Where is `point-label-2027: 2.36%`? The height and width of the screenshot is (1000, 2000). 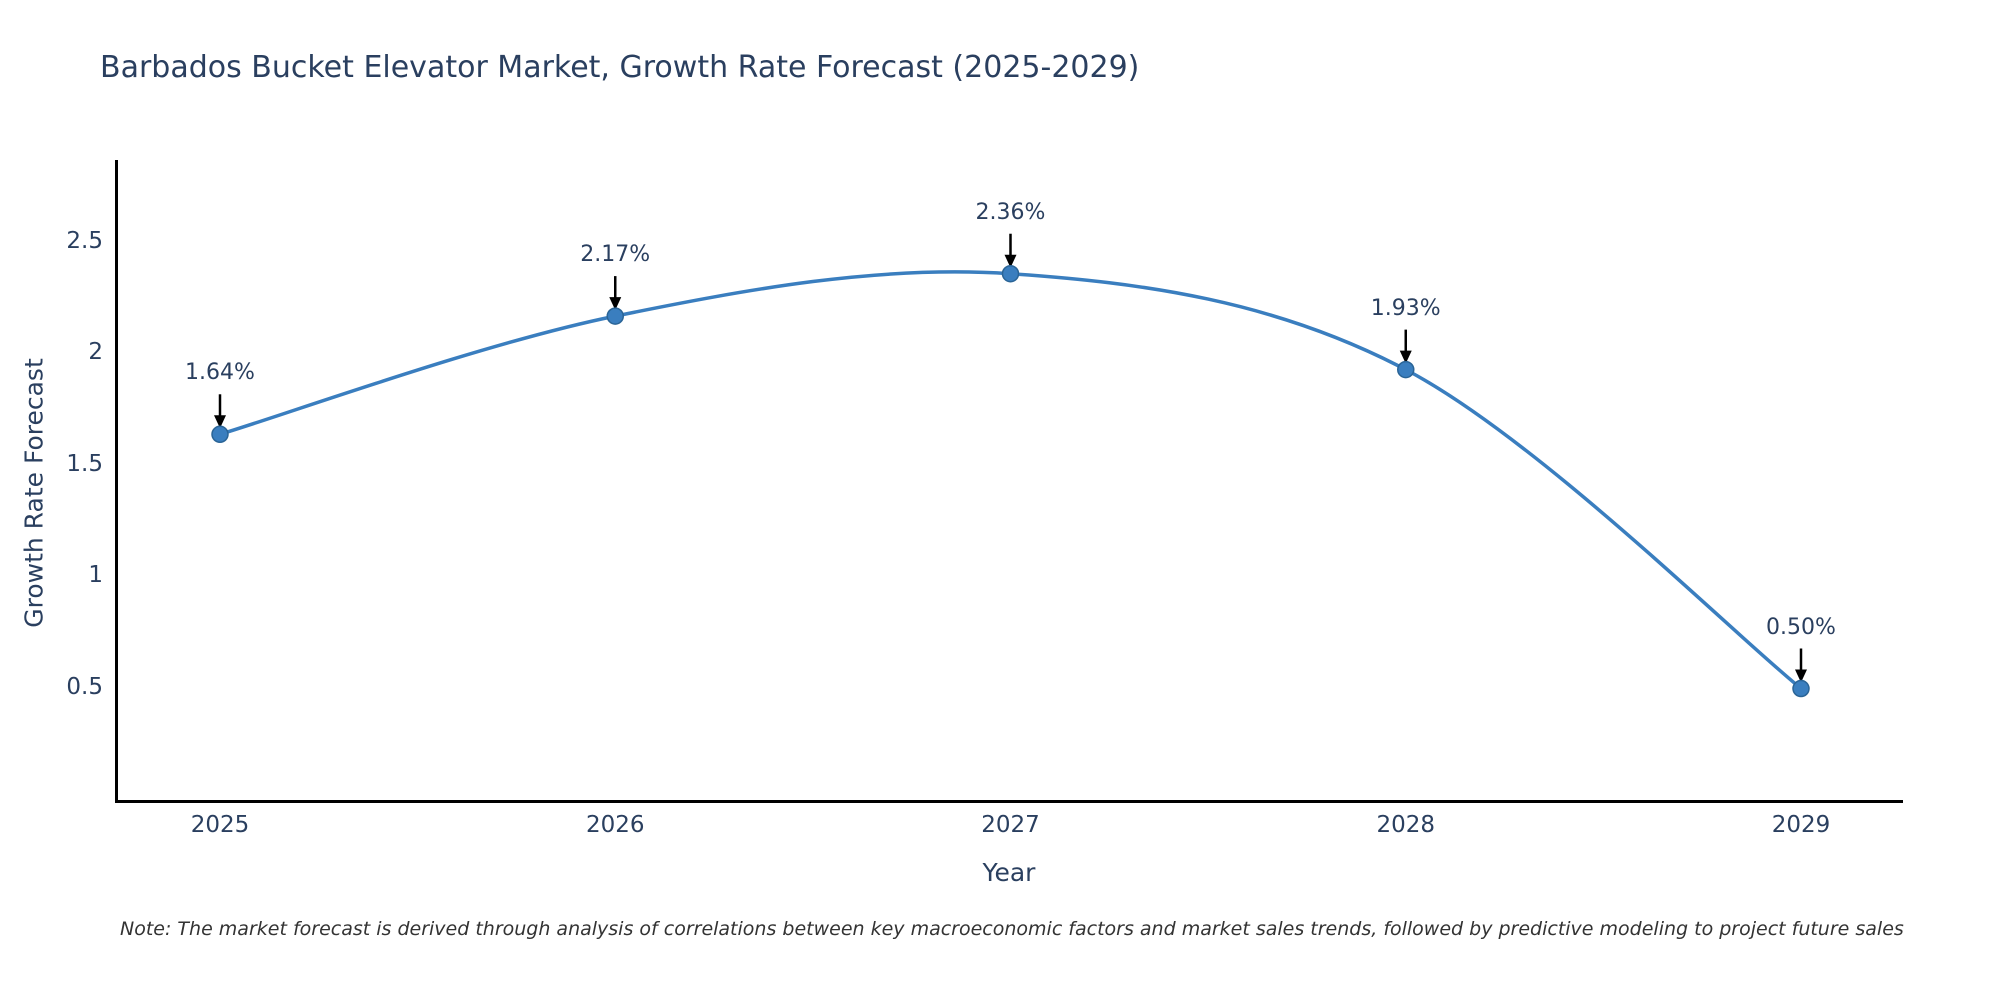 point-label-2027: 2.36% is located at coordinates (1010, 212).